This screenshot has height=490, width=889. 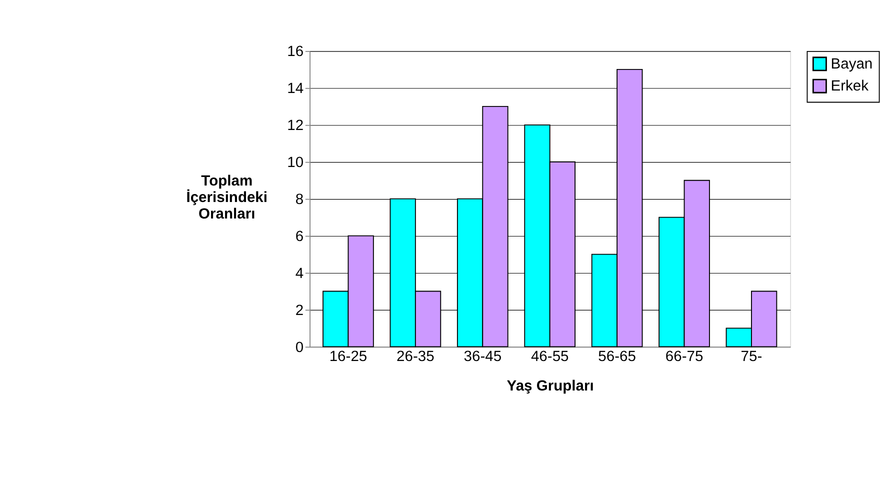 What do you see at coordinates (617, 357) in the screenshot?
I see `x-tick-label: 56-65` at bounding box center [617, 357].